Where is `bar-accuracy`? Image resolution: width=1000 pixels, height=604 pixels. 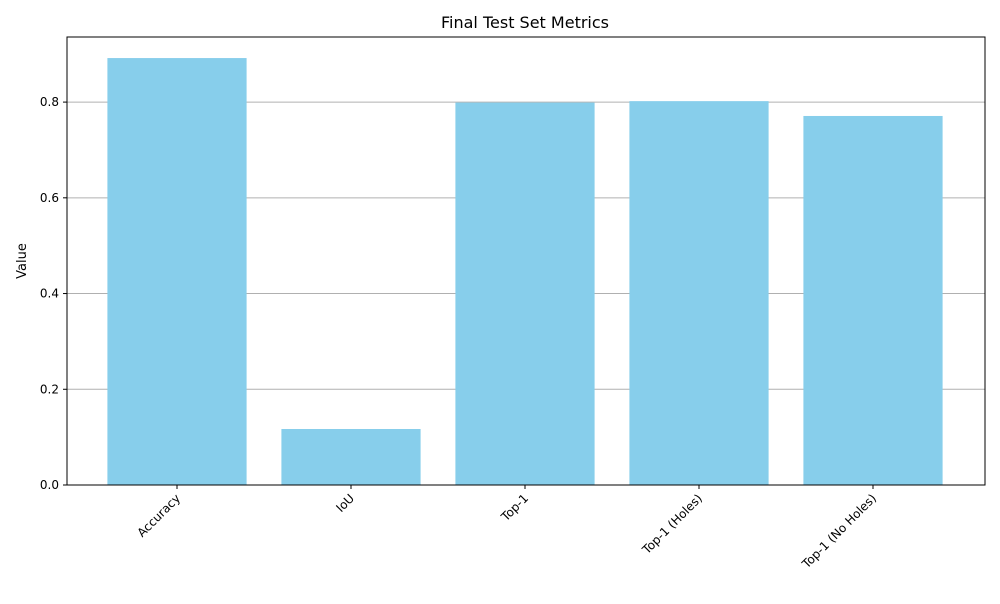 bar-accuracy is located at coordinates (177, 272).